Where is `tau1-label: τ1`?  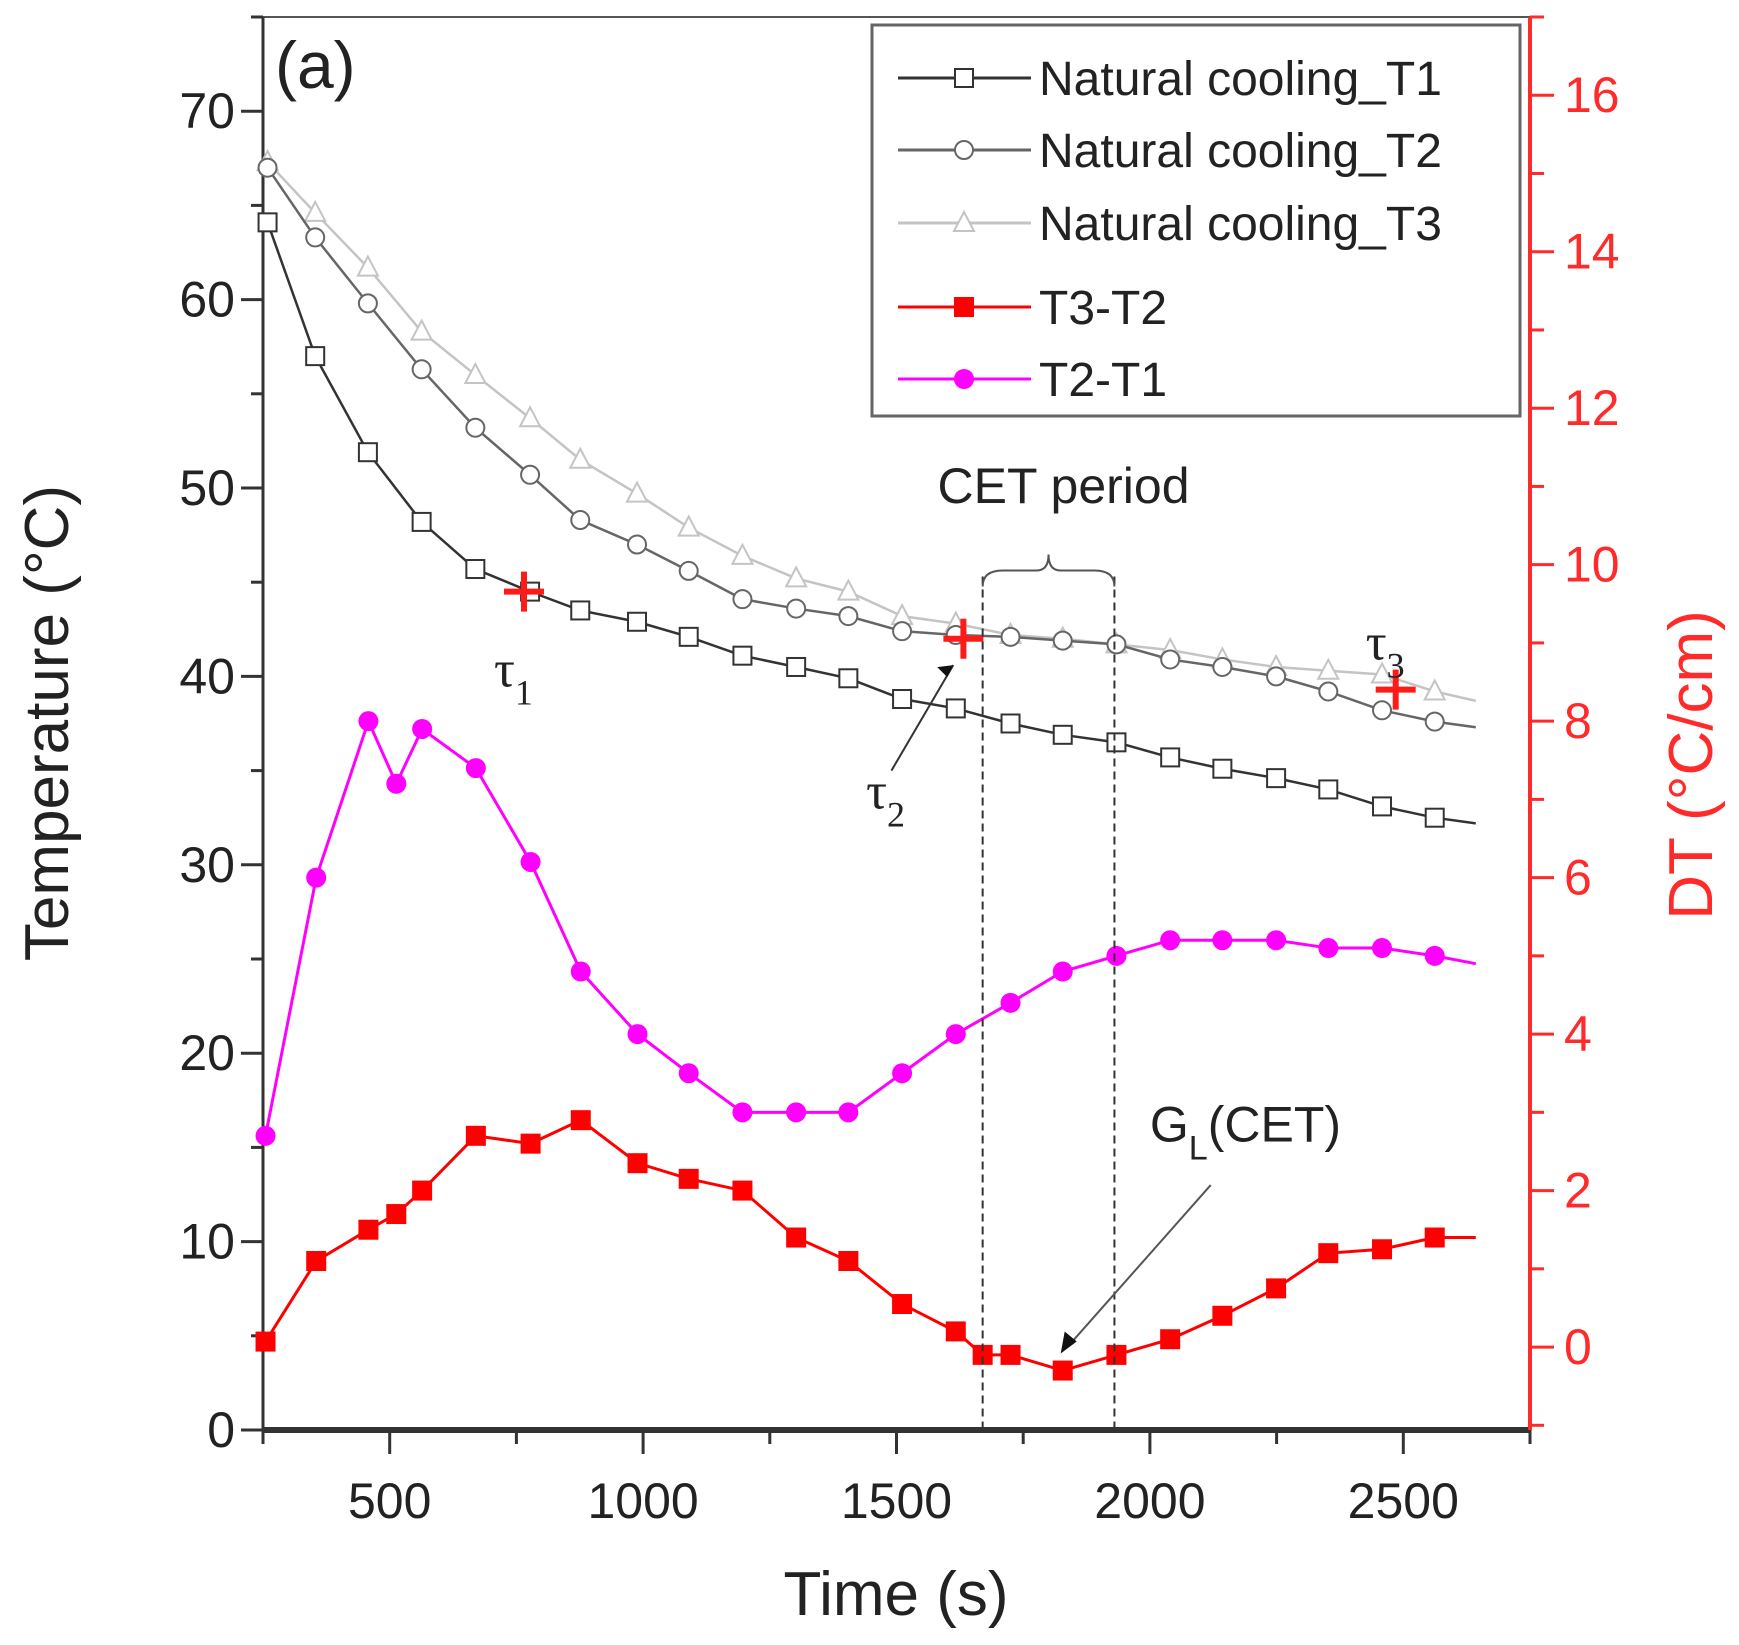 tau1-label: τ1 is located at coordinates (513, 677).